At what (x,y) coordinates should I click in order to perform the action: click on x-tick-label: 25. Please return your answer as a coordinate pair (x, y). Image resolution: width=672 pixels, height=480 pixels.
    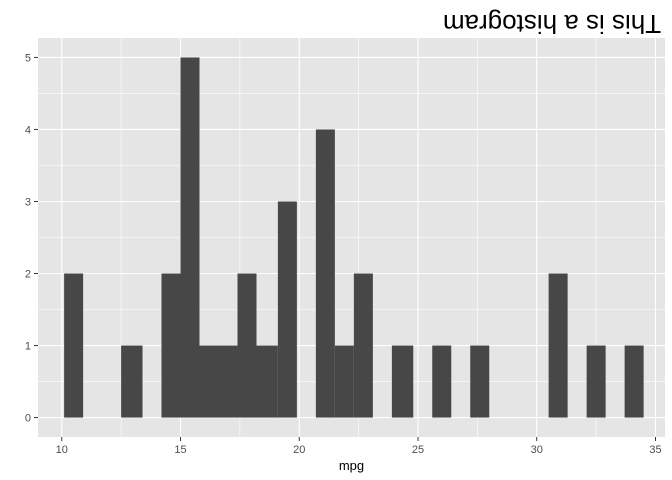
    Looking at the image, I should click on (418, 450).